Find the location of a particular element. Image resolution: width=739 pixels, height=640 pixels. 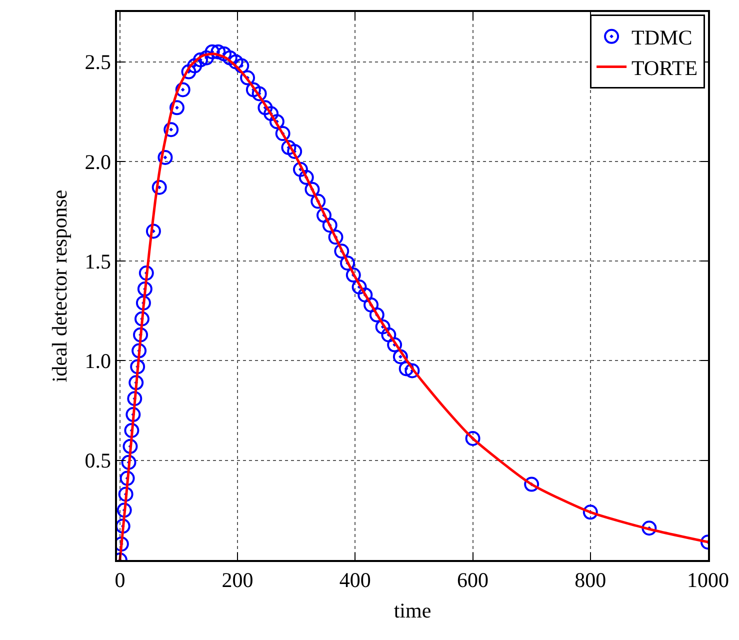

x-tick-label: 400 is located at coordinates (355, 580).